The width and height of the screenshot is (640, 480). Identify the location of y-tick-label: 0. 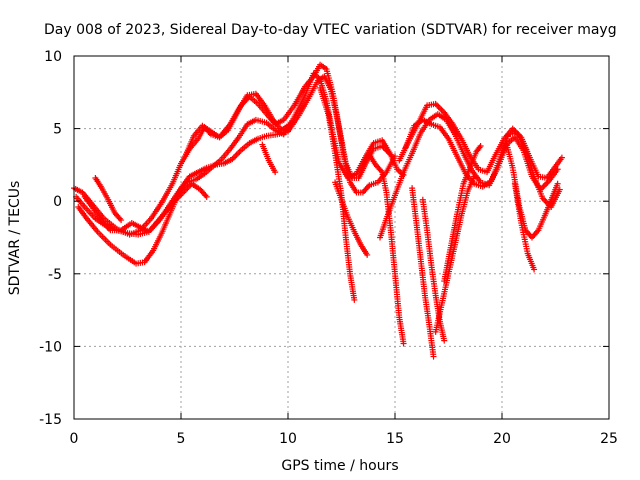
(57, 202).